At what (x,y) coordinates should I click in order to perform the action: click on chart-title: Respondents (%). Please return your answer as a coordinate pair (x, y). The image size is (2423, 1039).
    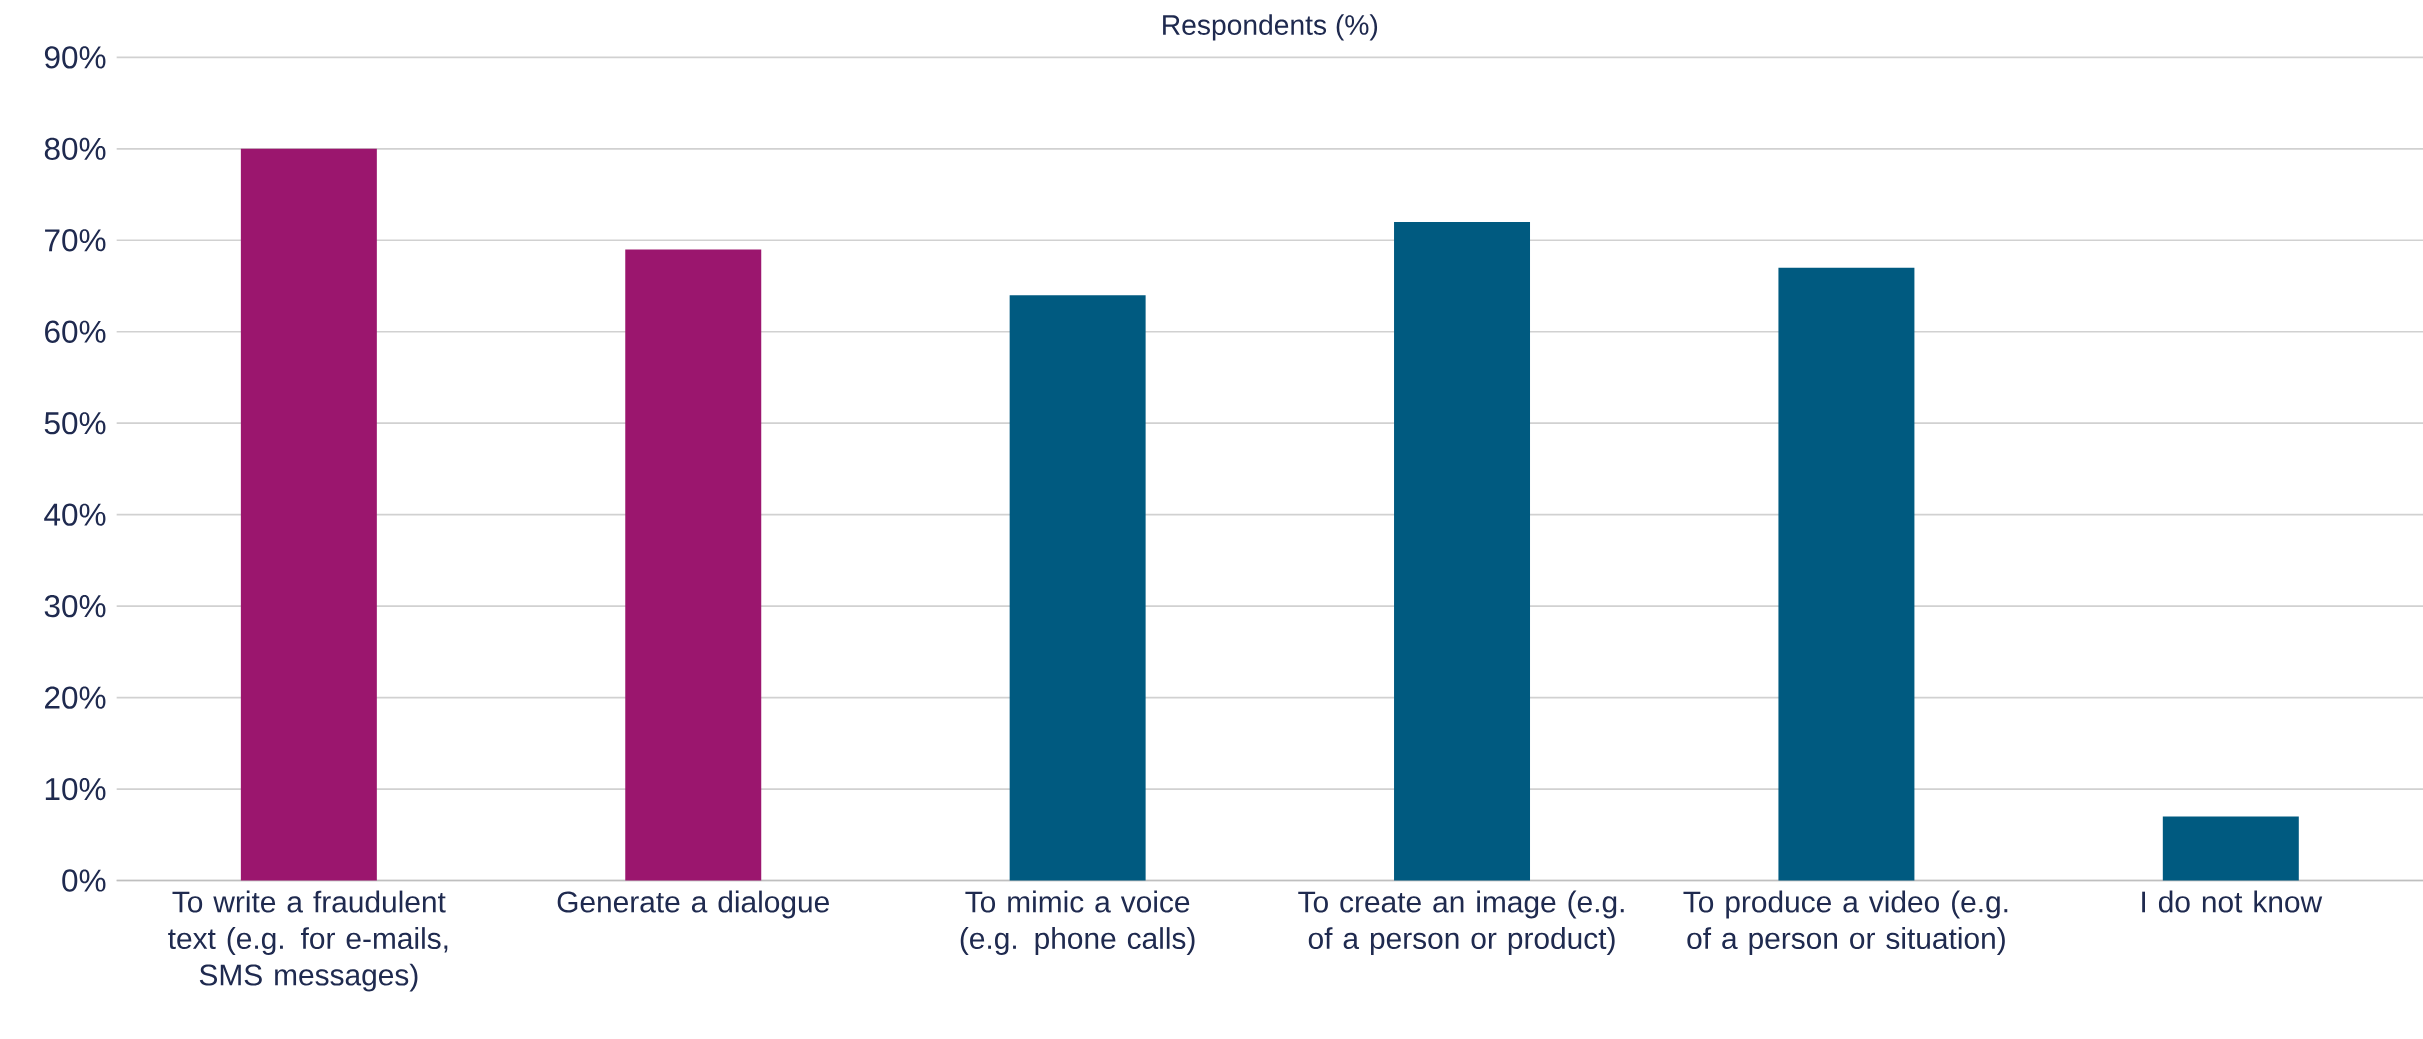
    Looking at the image, I should click on (1270, 27).